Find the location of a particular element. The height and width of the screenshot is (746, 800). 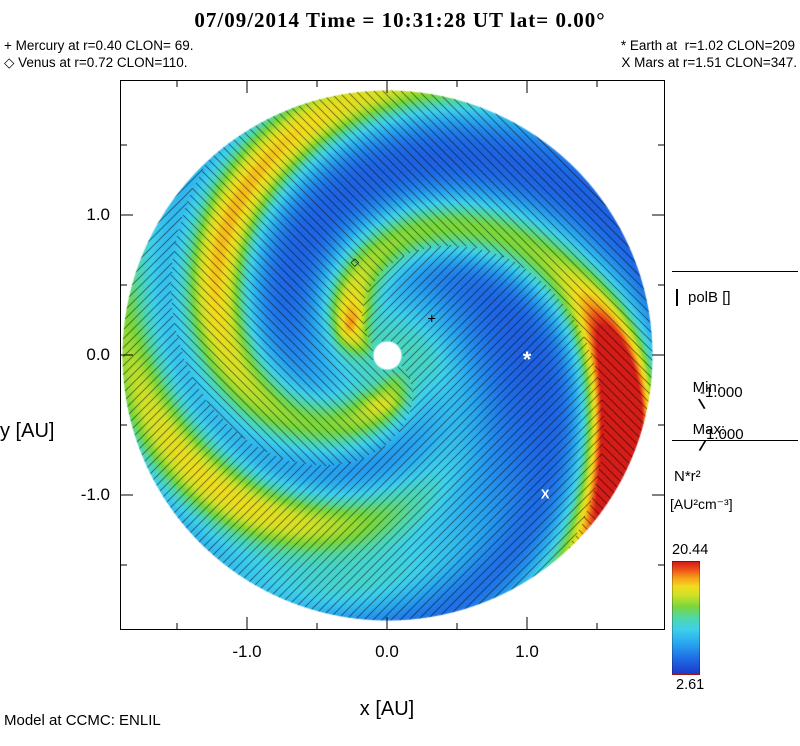

max-label: Max: is located at coordinates (709, 429).